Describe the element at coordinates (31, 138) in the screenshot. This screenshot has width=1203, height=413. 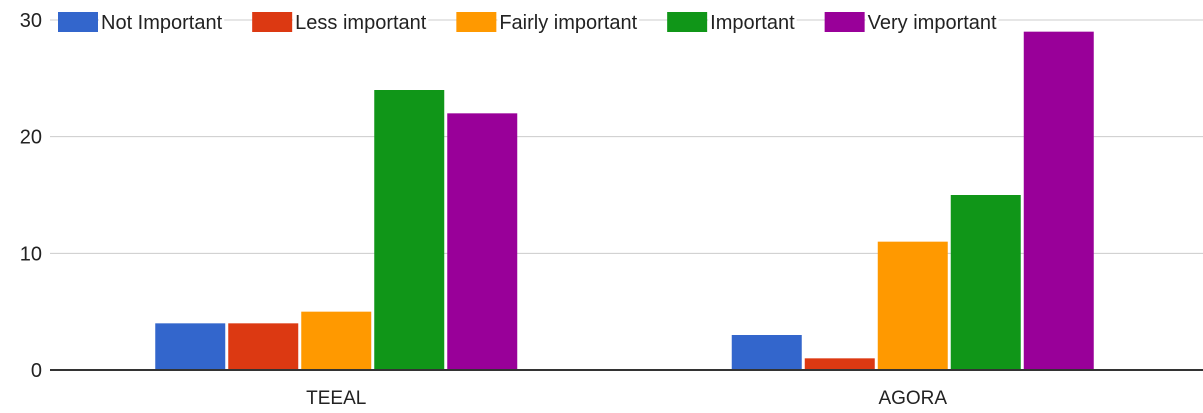
I see `y-tick-label: 20` at that location.